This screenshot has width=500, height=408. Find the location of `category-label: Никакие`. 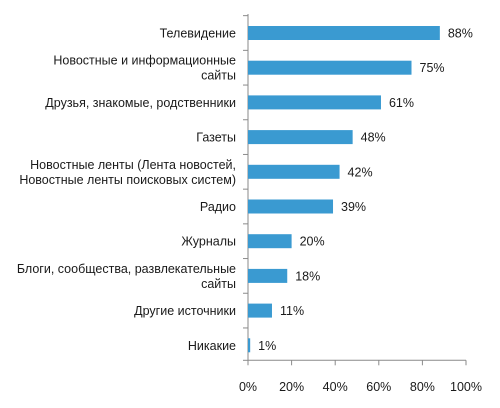

category-label: Никакие is located at coordinates (212, 346).